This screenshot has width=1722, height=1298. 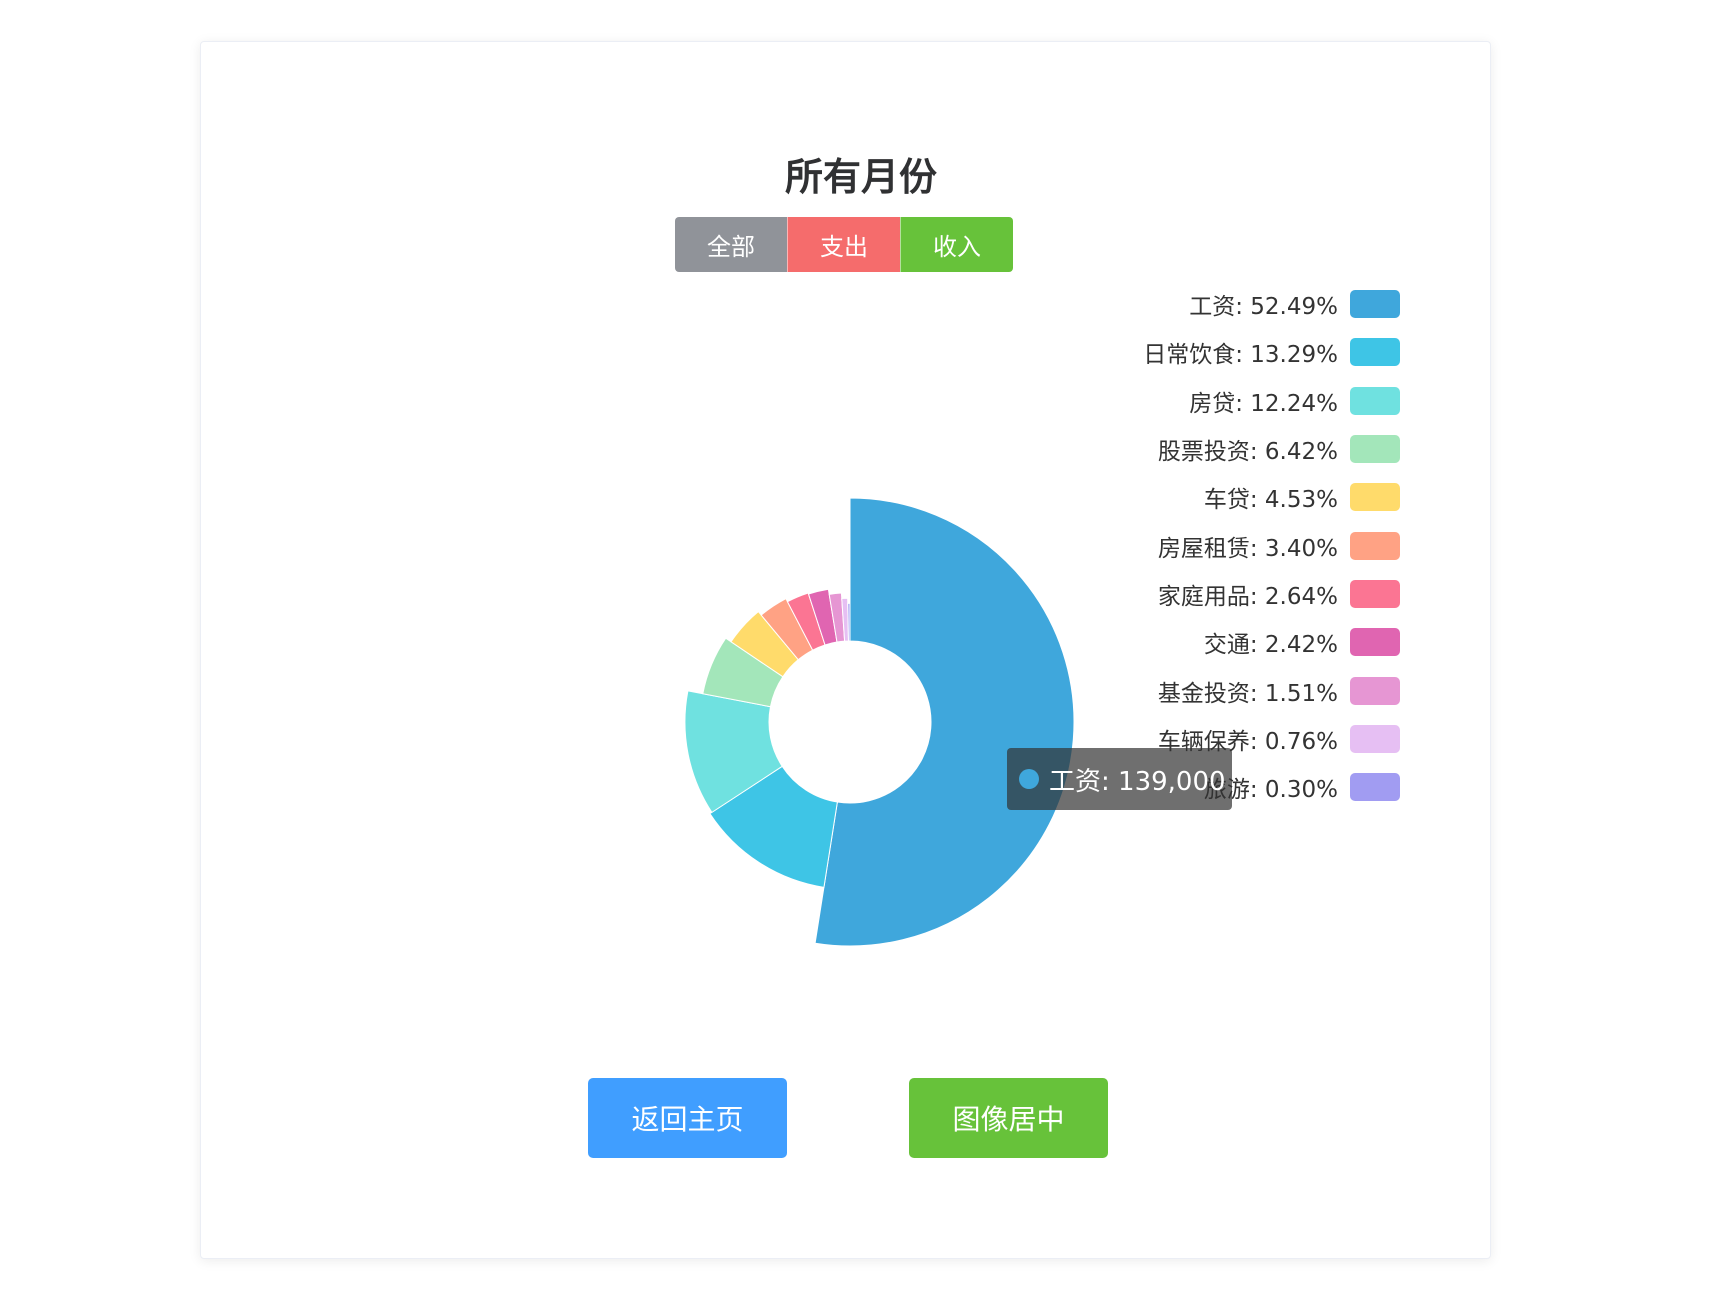 I want to click on slice-tooltip: 工资: 139,000, so click(x=1119, y=779).